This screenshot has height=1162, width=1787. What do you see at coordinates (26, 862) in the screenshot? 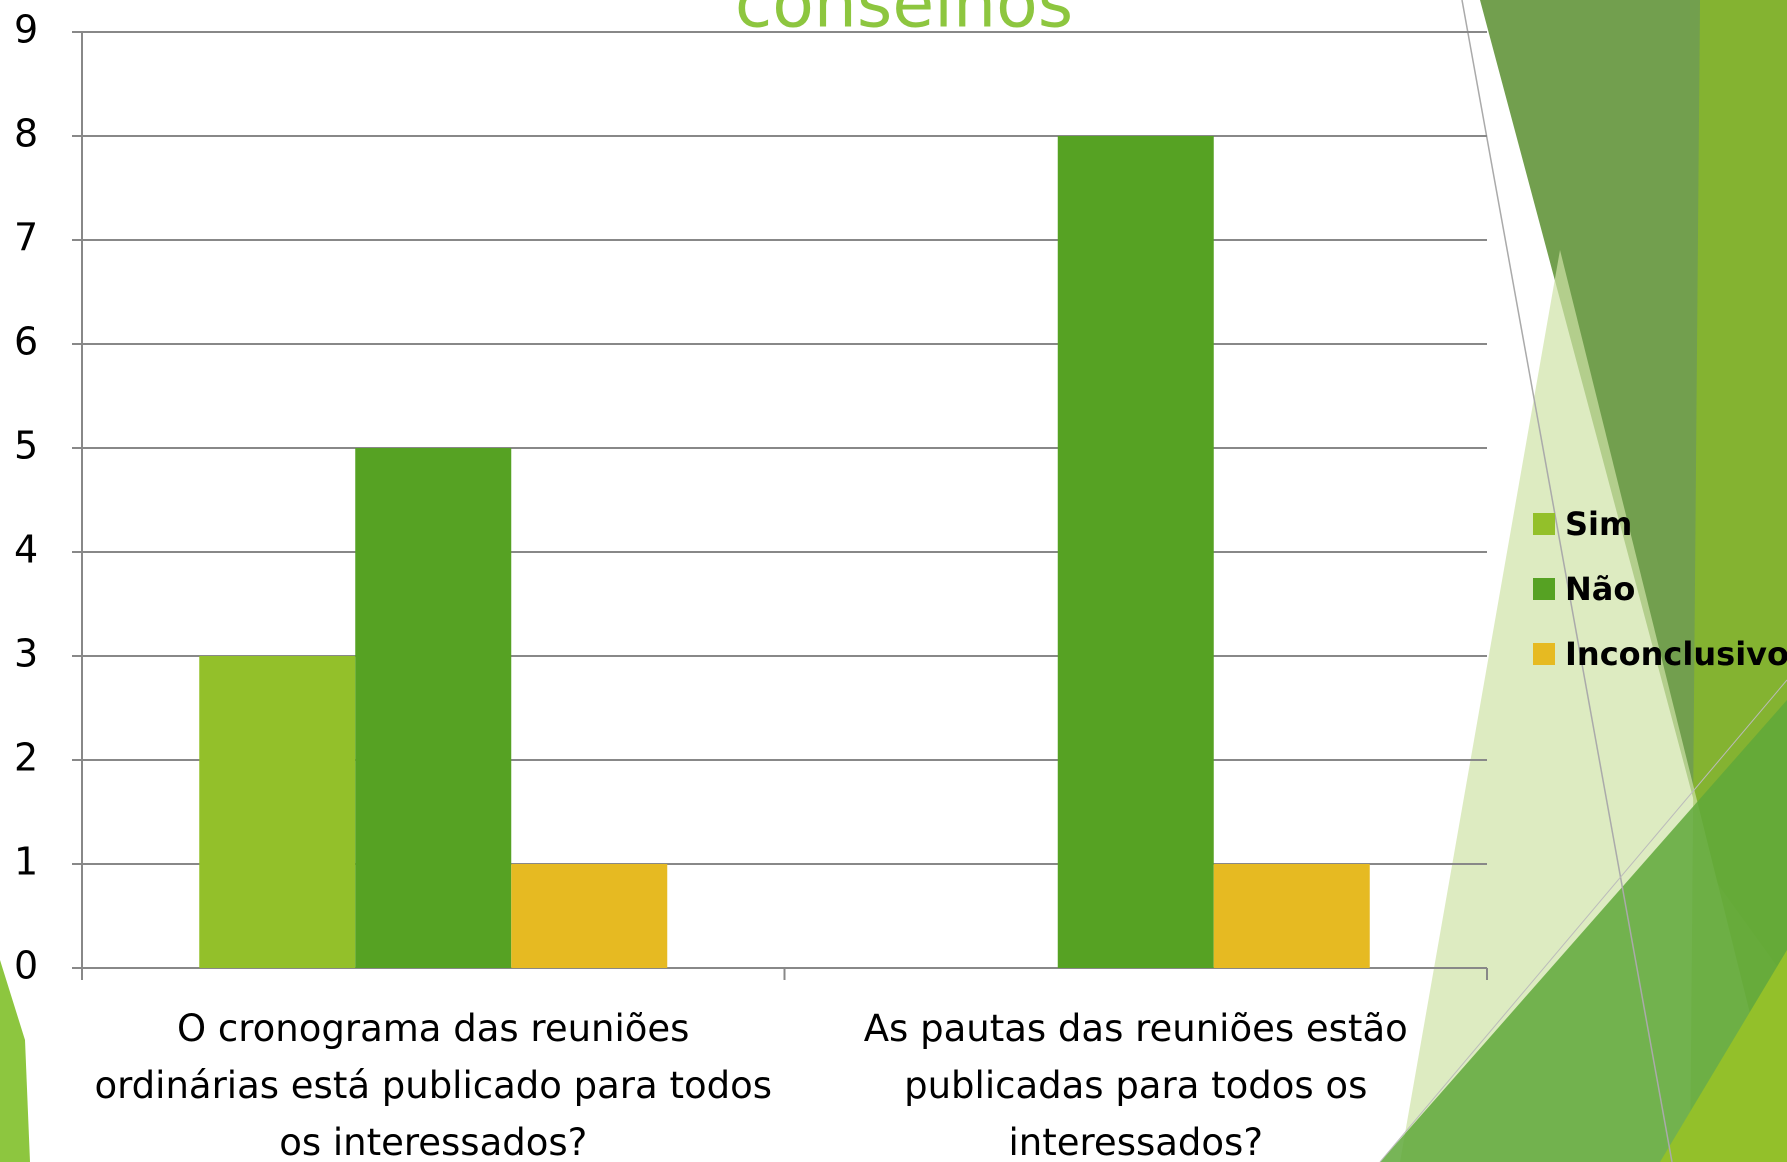
I see `y-tick-label: 1` at bounding box center [26, 862].